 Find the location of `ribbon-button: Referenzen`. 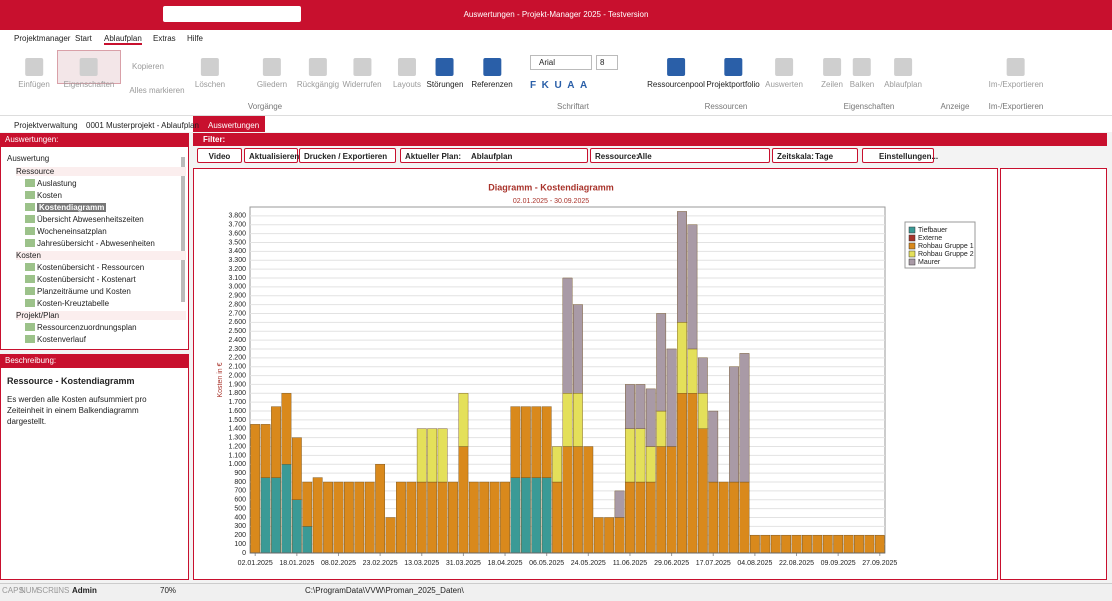

ribbon-button: Referenzen is located at coordinates (492, 73).